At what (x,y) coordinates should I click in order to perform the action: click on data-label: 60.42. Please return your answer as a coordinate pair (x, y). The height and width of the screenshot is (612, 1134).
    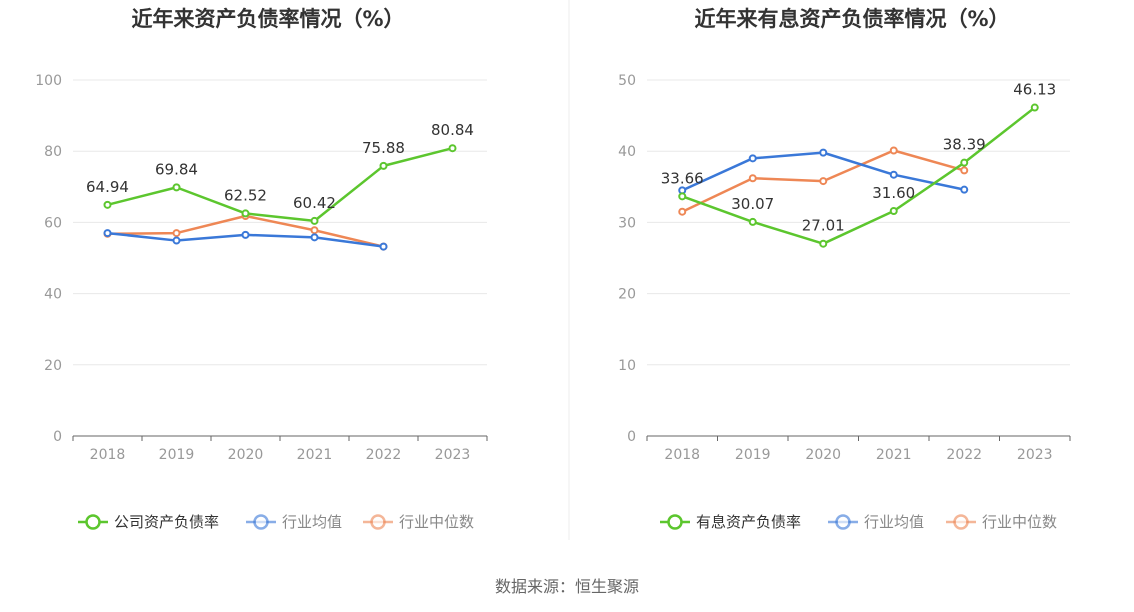
    Looking at the image, I should click on (314, 203).